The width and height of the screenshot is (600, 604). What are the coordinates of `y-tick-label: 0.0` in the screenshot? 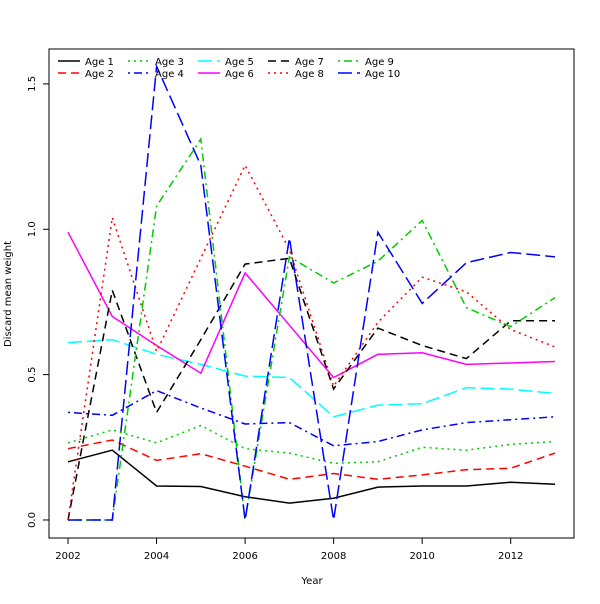 It's located at (32, 520).